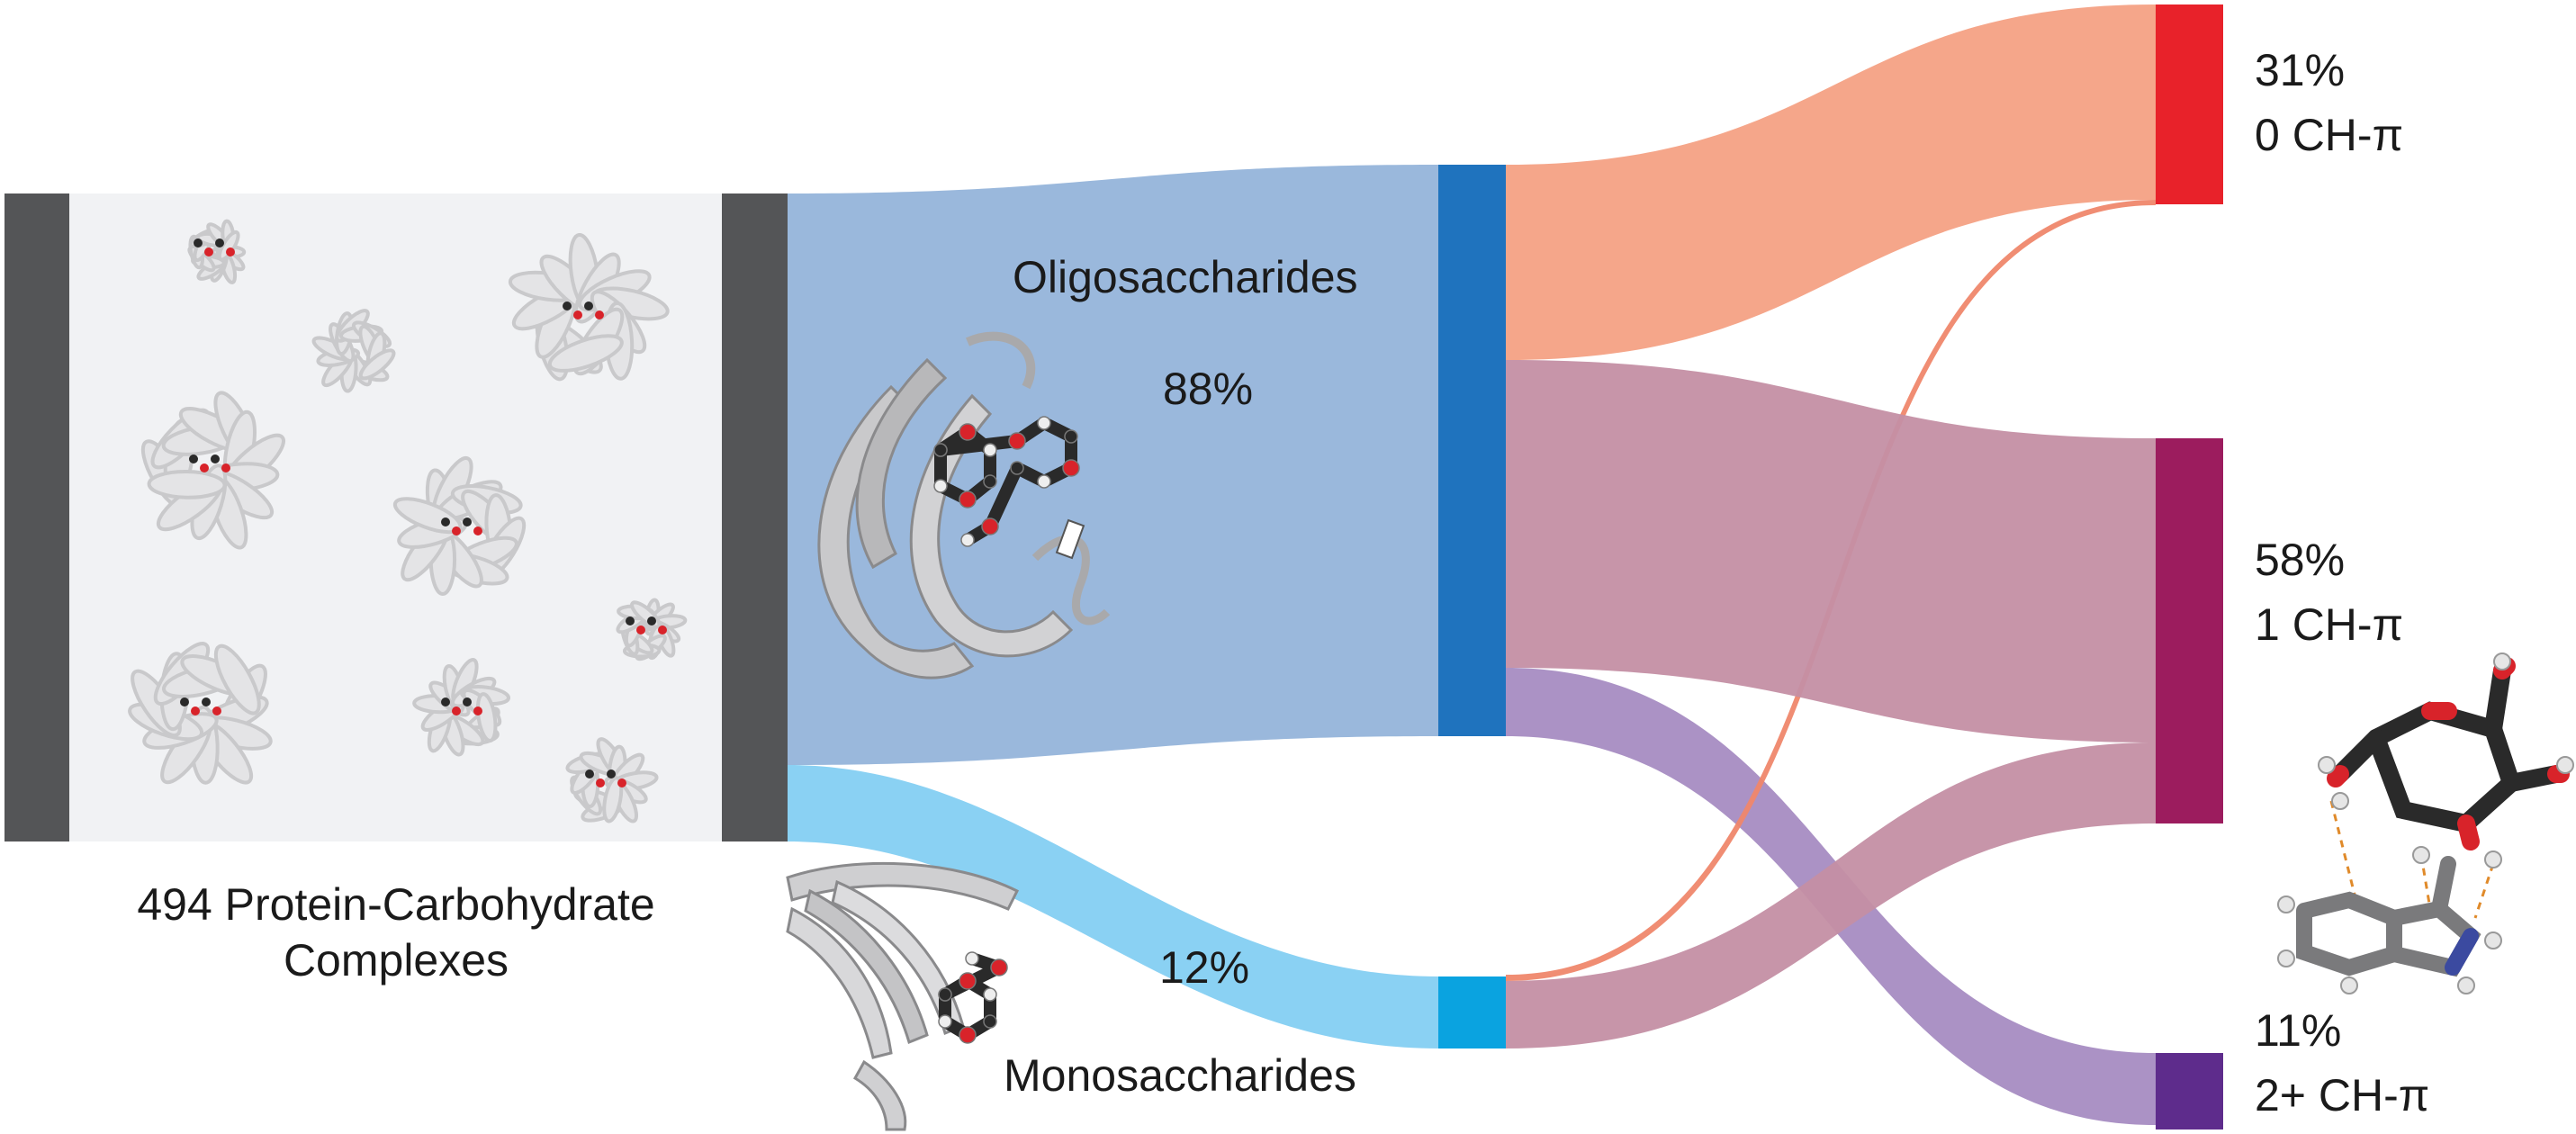 This screenshot has height=1134, width=2576. What do you see at coordinates (1472, 451) in the screenshot?
I see `node-oligosaccharides` at bounding box center [1472, 451].